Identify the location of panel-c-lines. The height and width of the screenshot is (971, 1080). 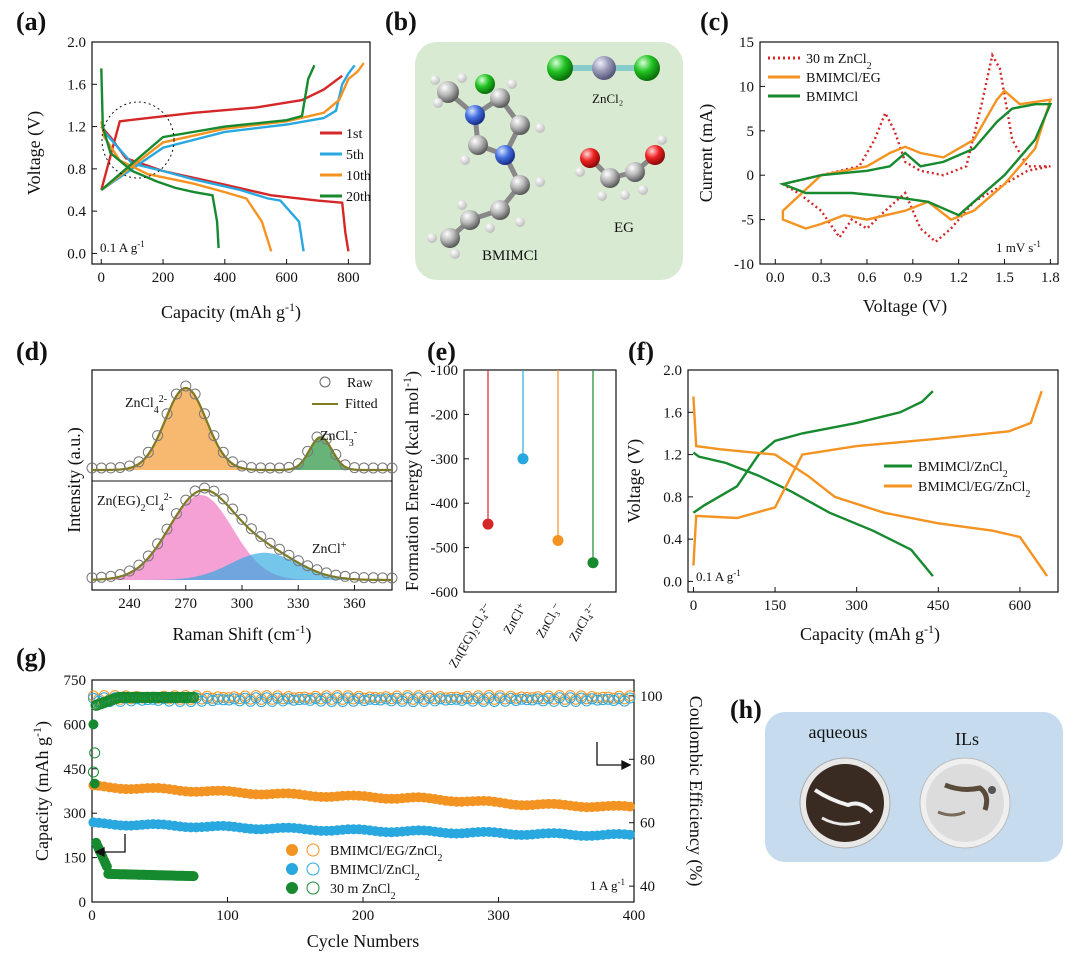
(915, 147).